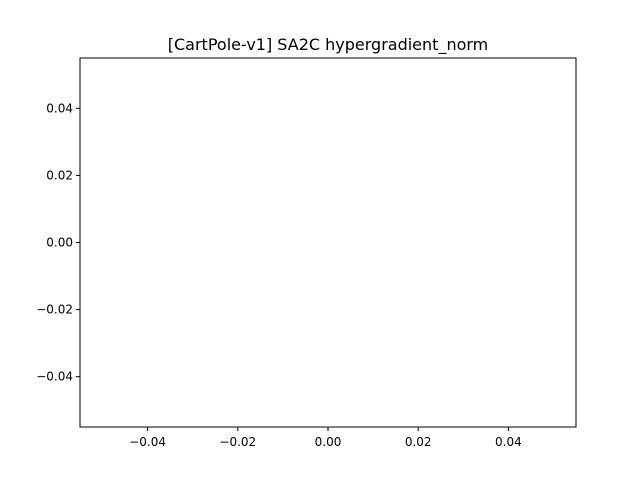 This screenshot has height=480, width=640. I want to click on y-axis-ticks: −0.04 −0.02 0.00 0.02 0.04, so click(58, 242).